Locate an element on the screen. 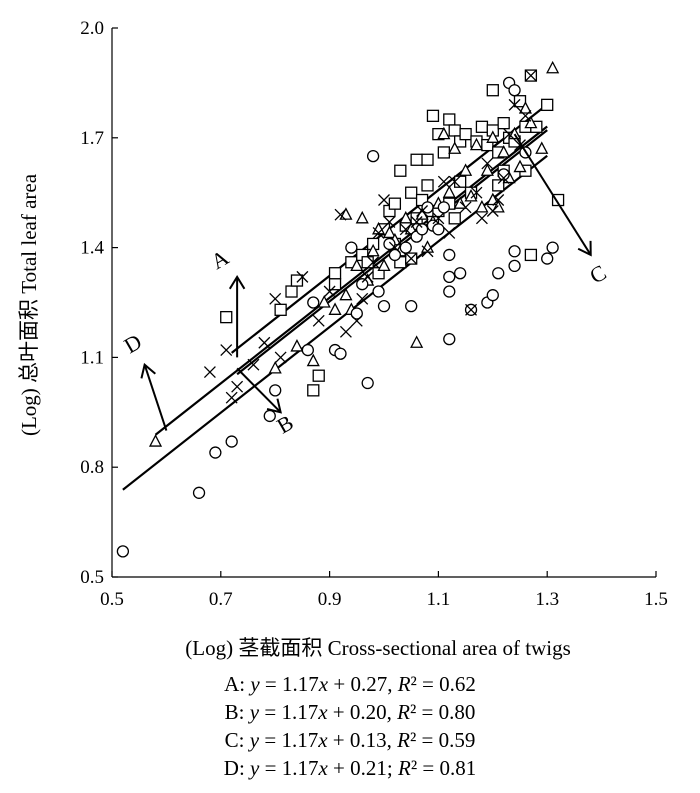 This screenshot has width=700, height=793. arrow-head-b is located at coordinates (274, 406).